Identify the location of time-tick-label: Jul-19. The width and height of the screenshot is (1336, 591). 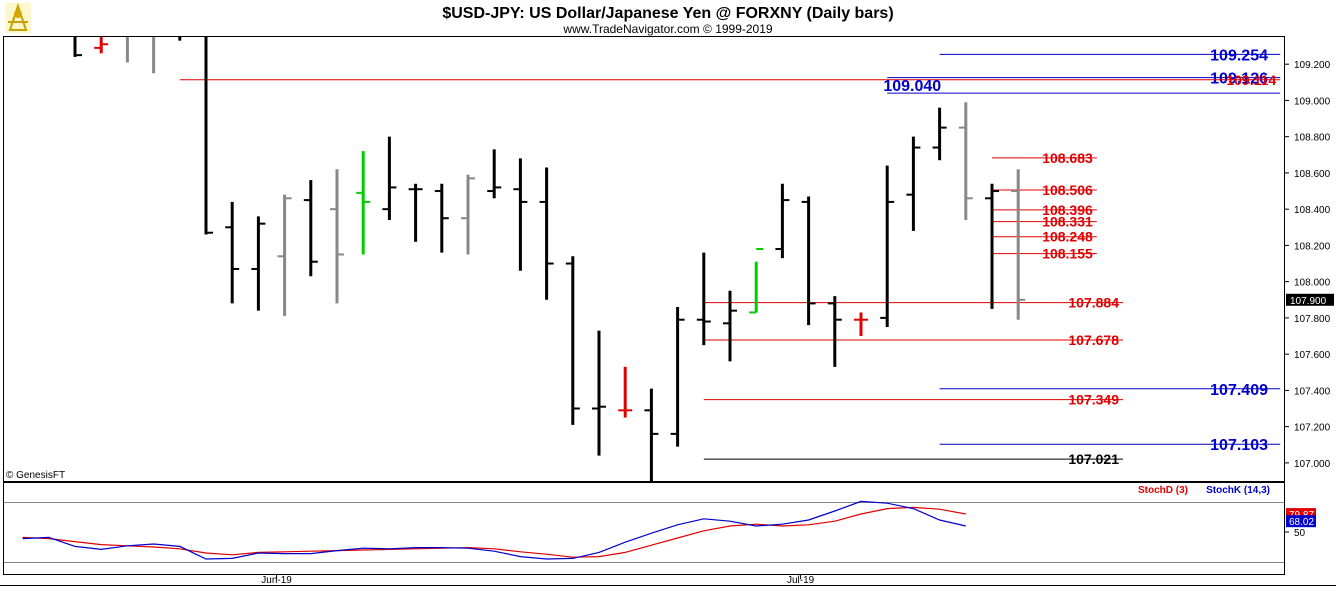
(801, 580).